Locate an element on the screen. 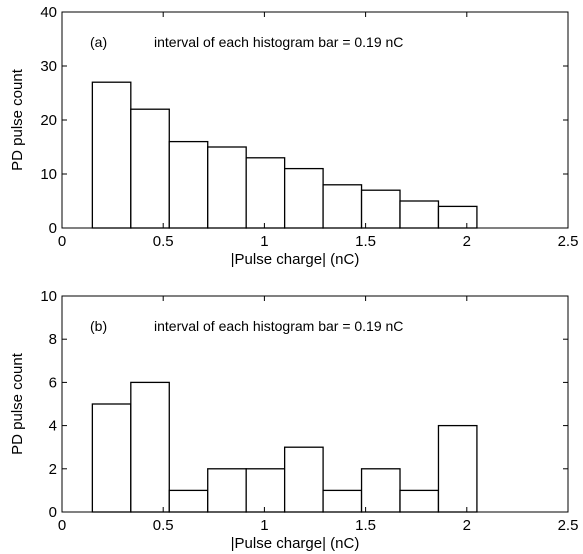 The height and width of the screenshot is (554, 583). y-tick-label: 30 is located at coordinates (48, 66).